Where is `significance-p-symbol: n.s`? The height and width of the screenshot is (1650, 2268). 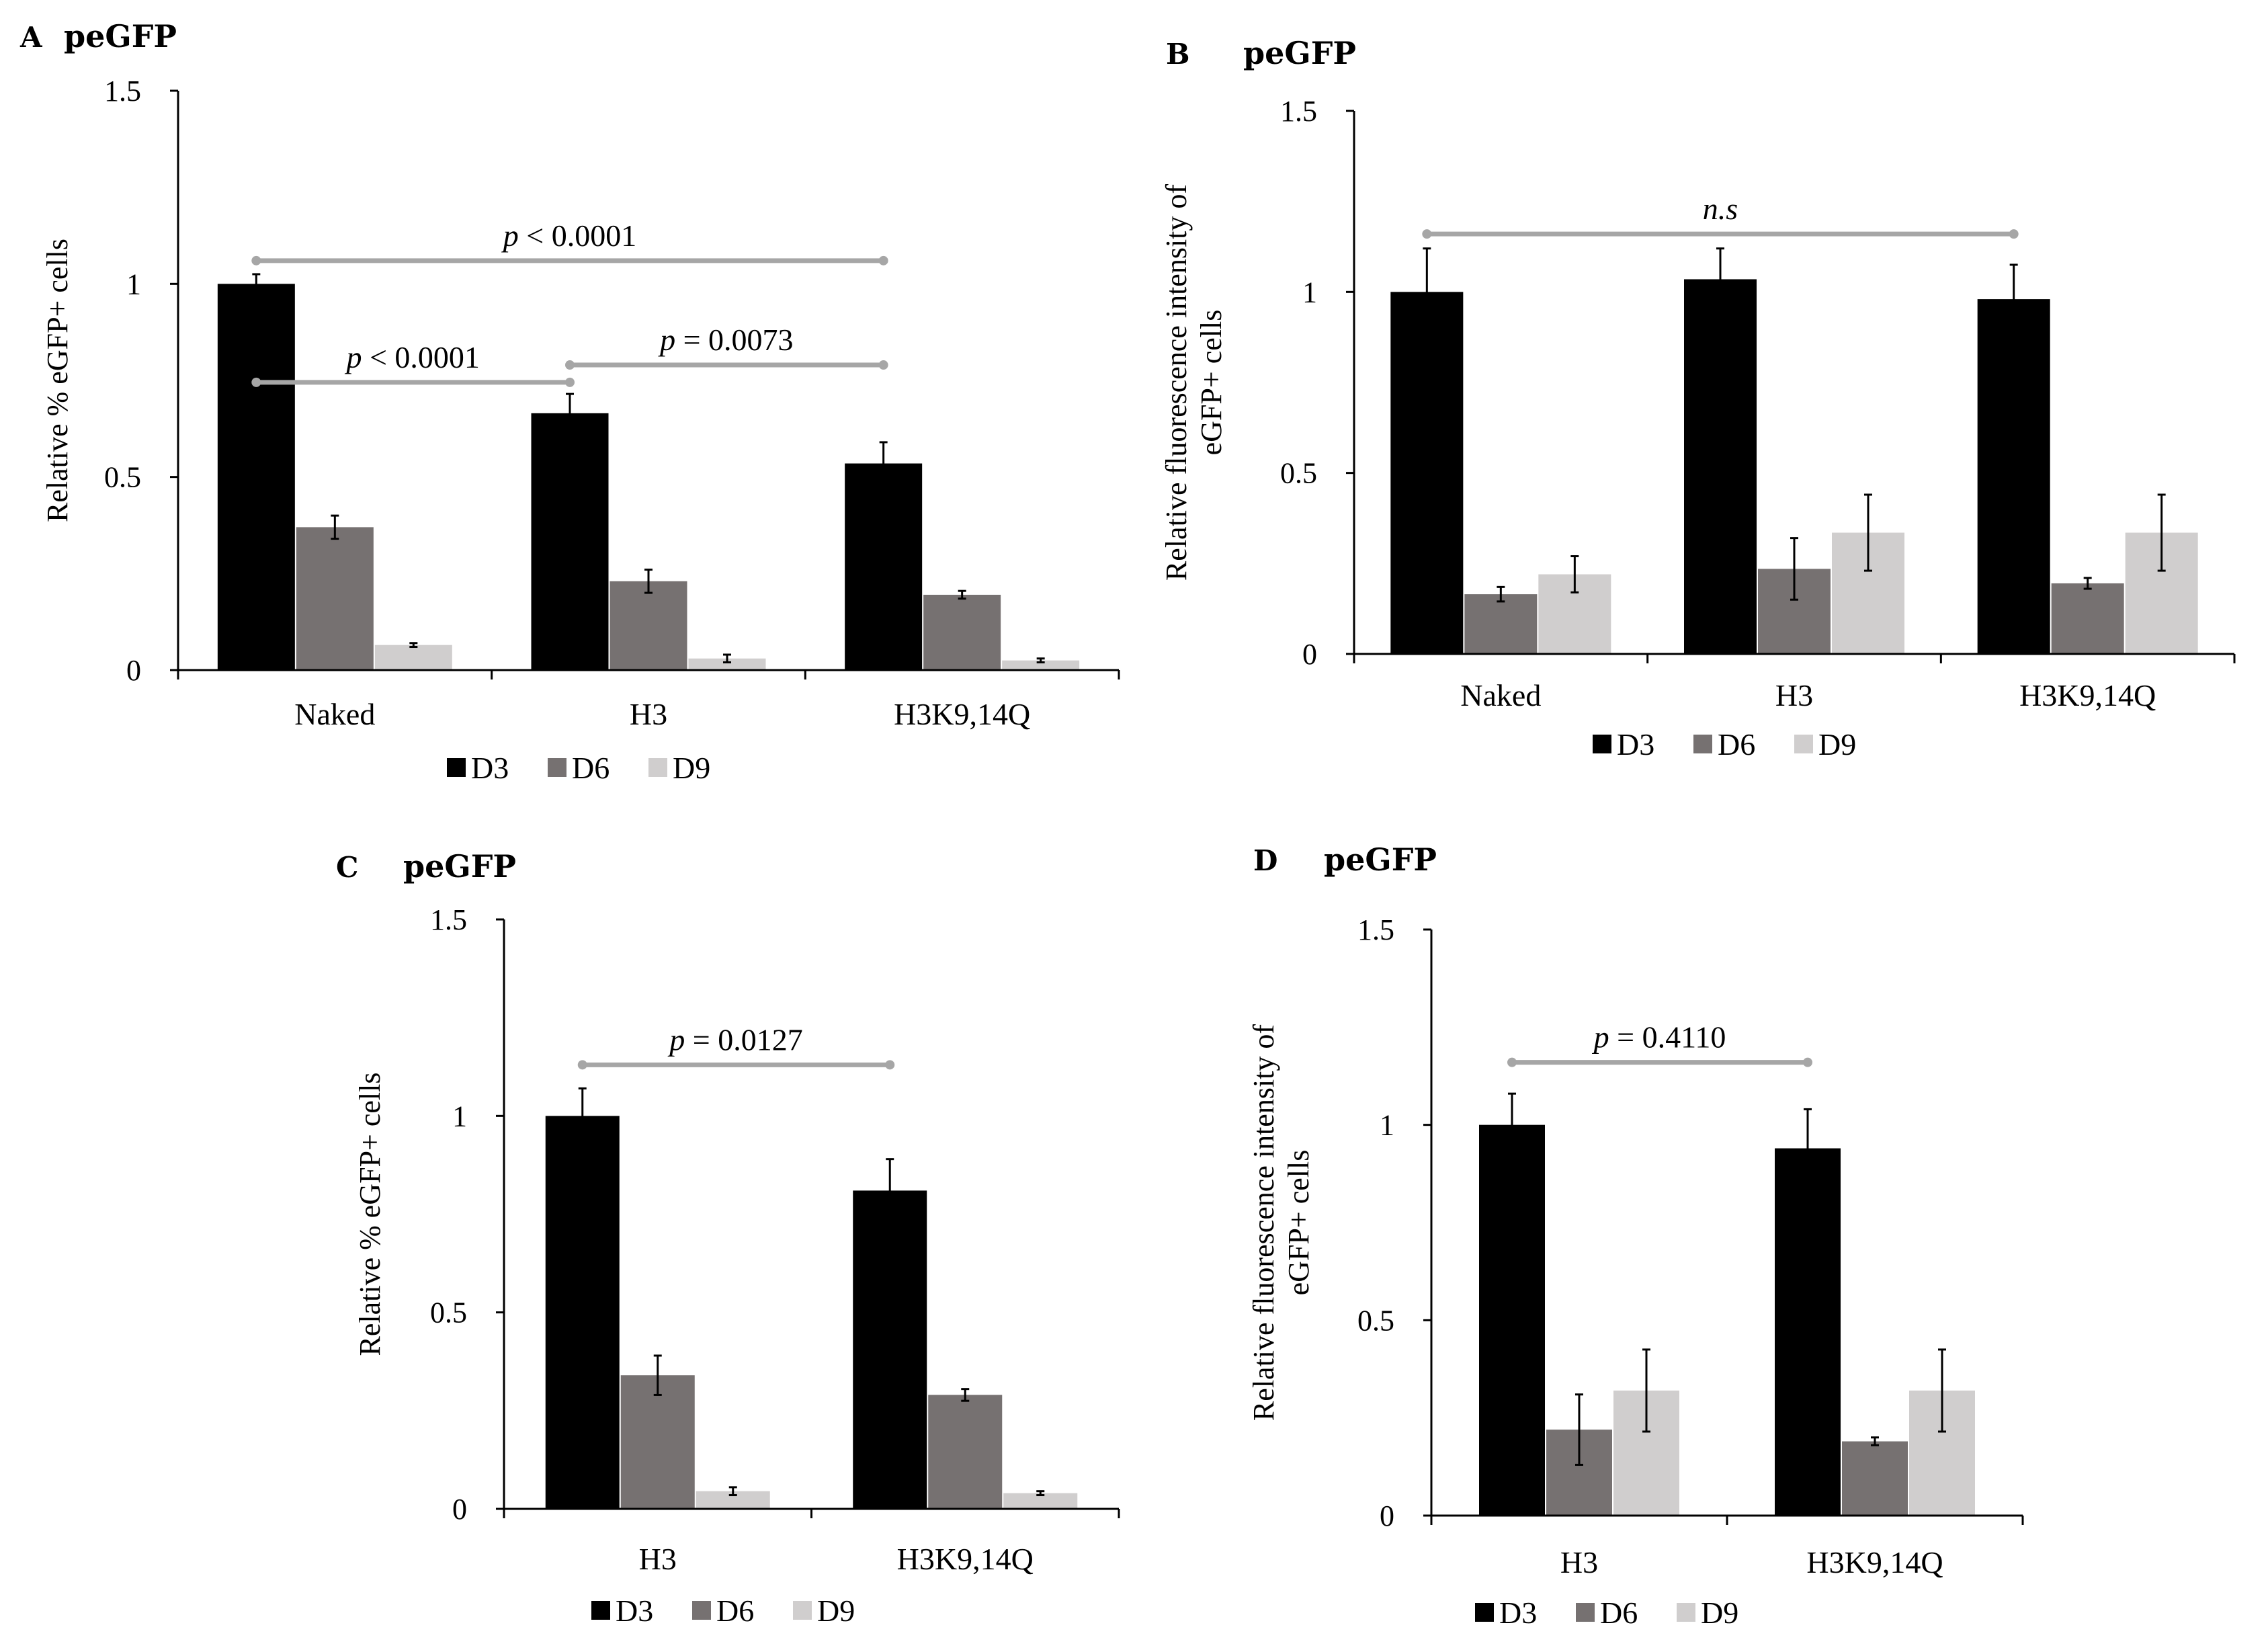 significance-p-symbol: n.s is located at coordinates (1721, 209).